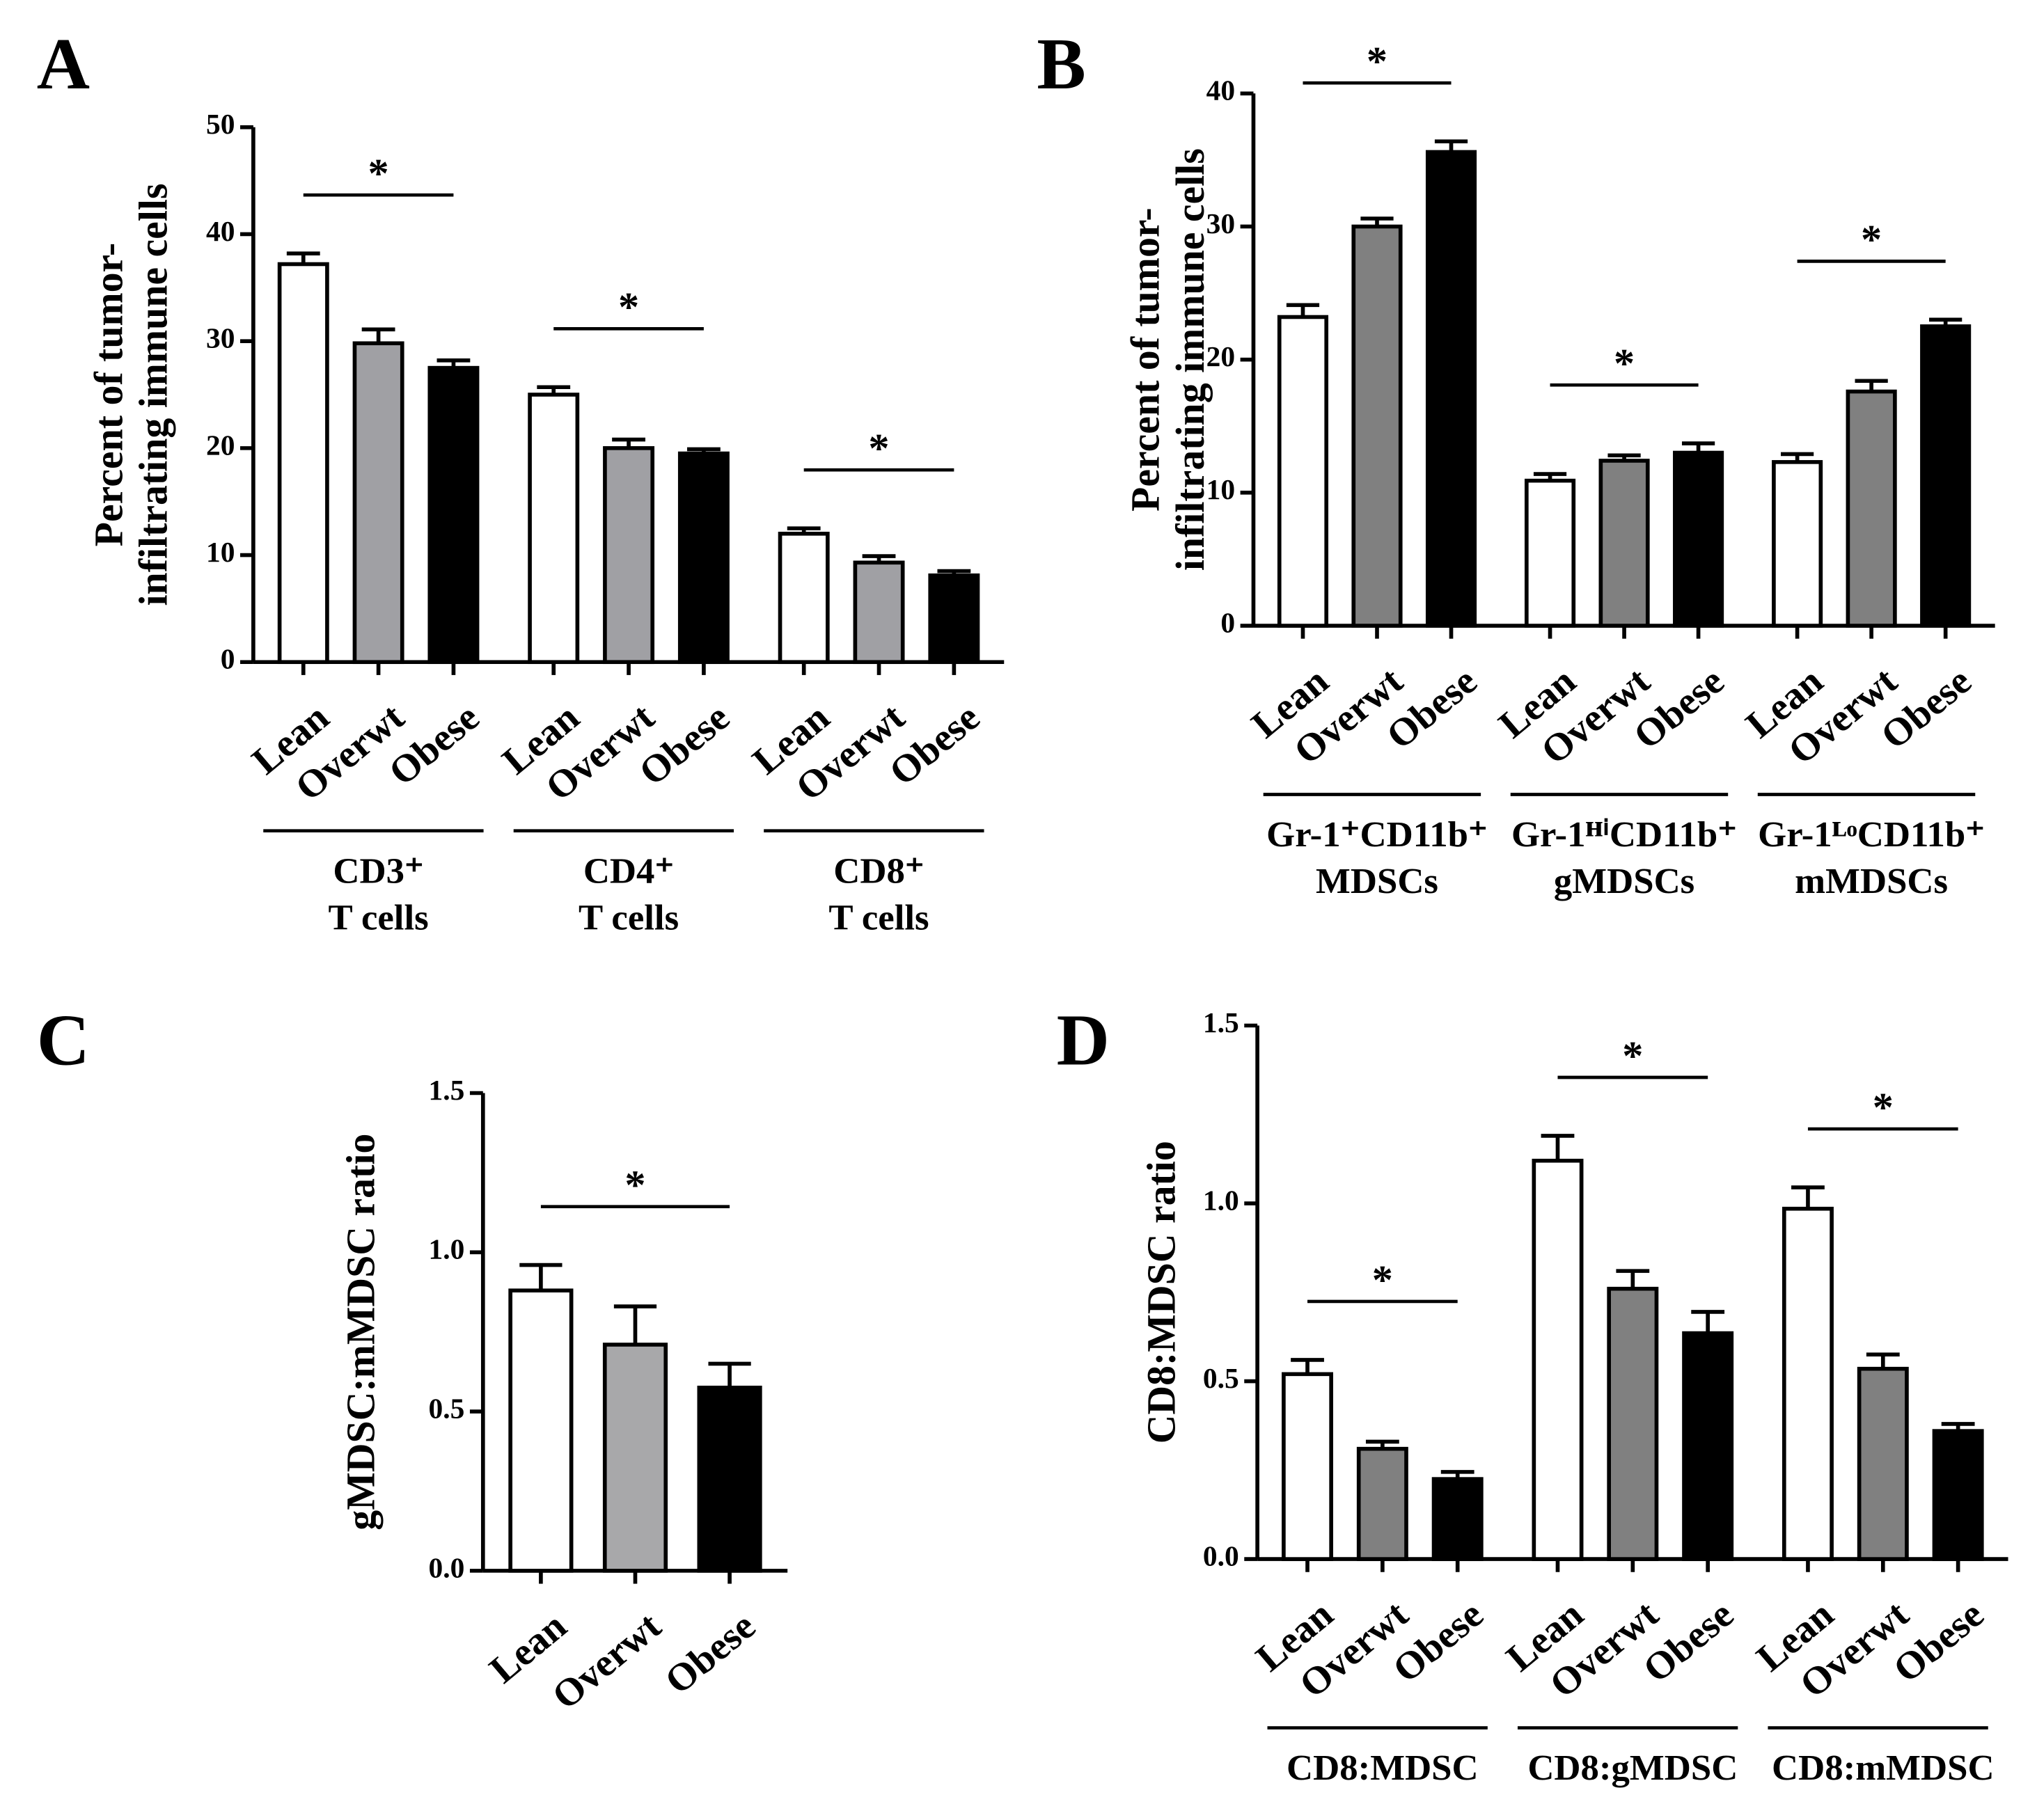 The height and width of the screenshot is (1820, 2037). I want to click on panel-letter: D, so click(1083, 1039).